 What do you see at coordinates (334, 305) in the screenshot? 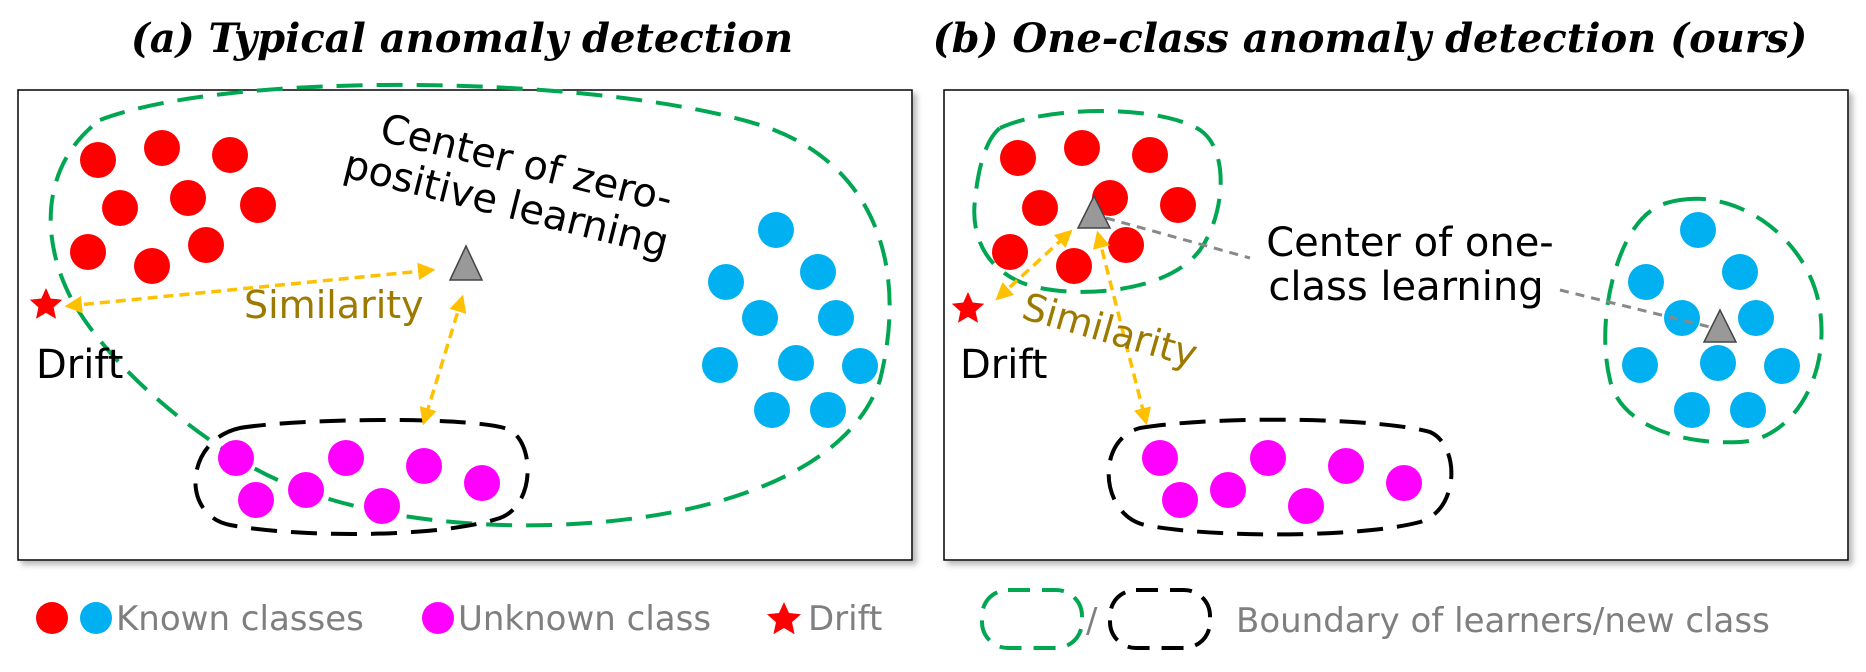
I see `panel-a-similarity-label: Similarity` at bounding box center [334, 305].